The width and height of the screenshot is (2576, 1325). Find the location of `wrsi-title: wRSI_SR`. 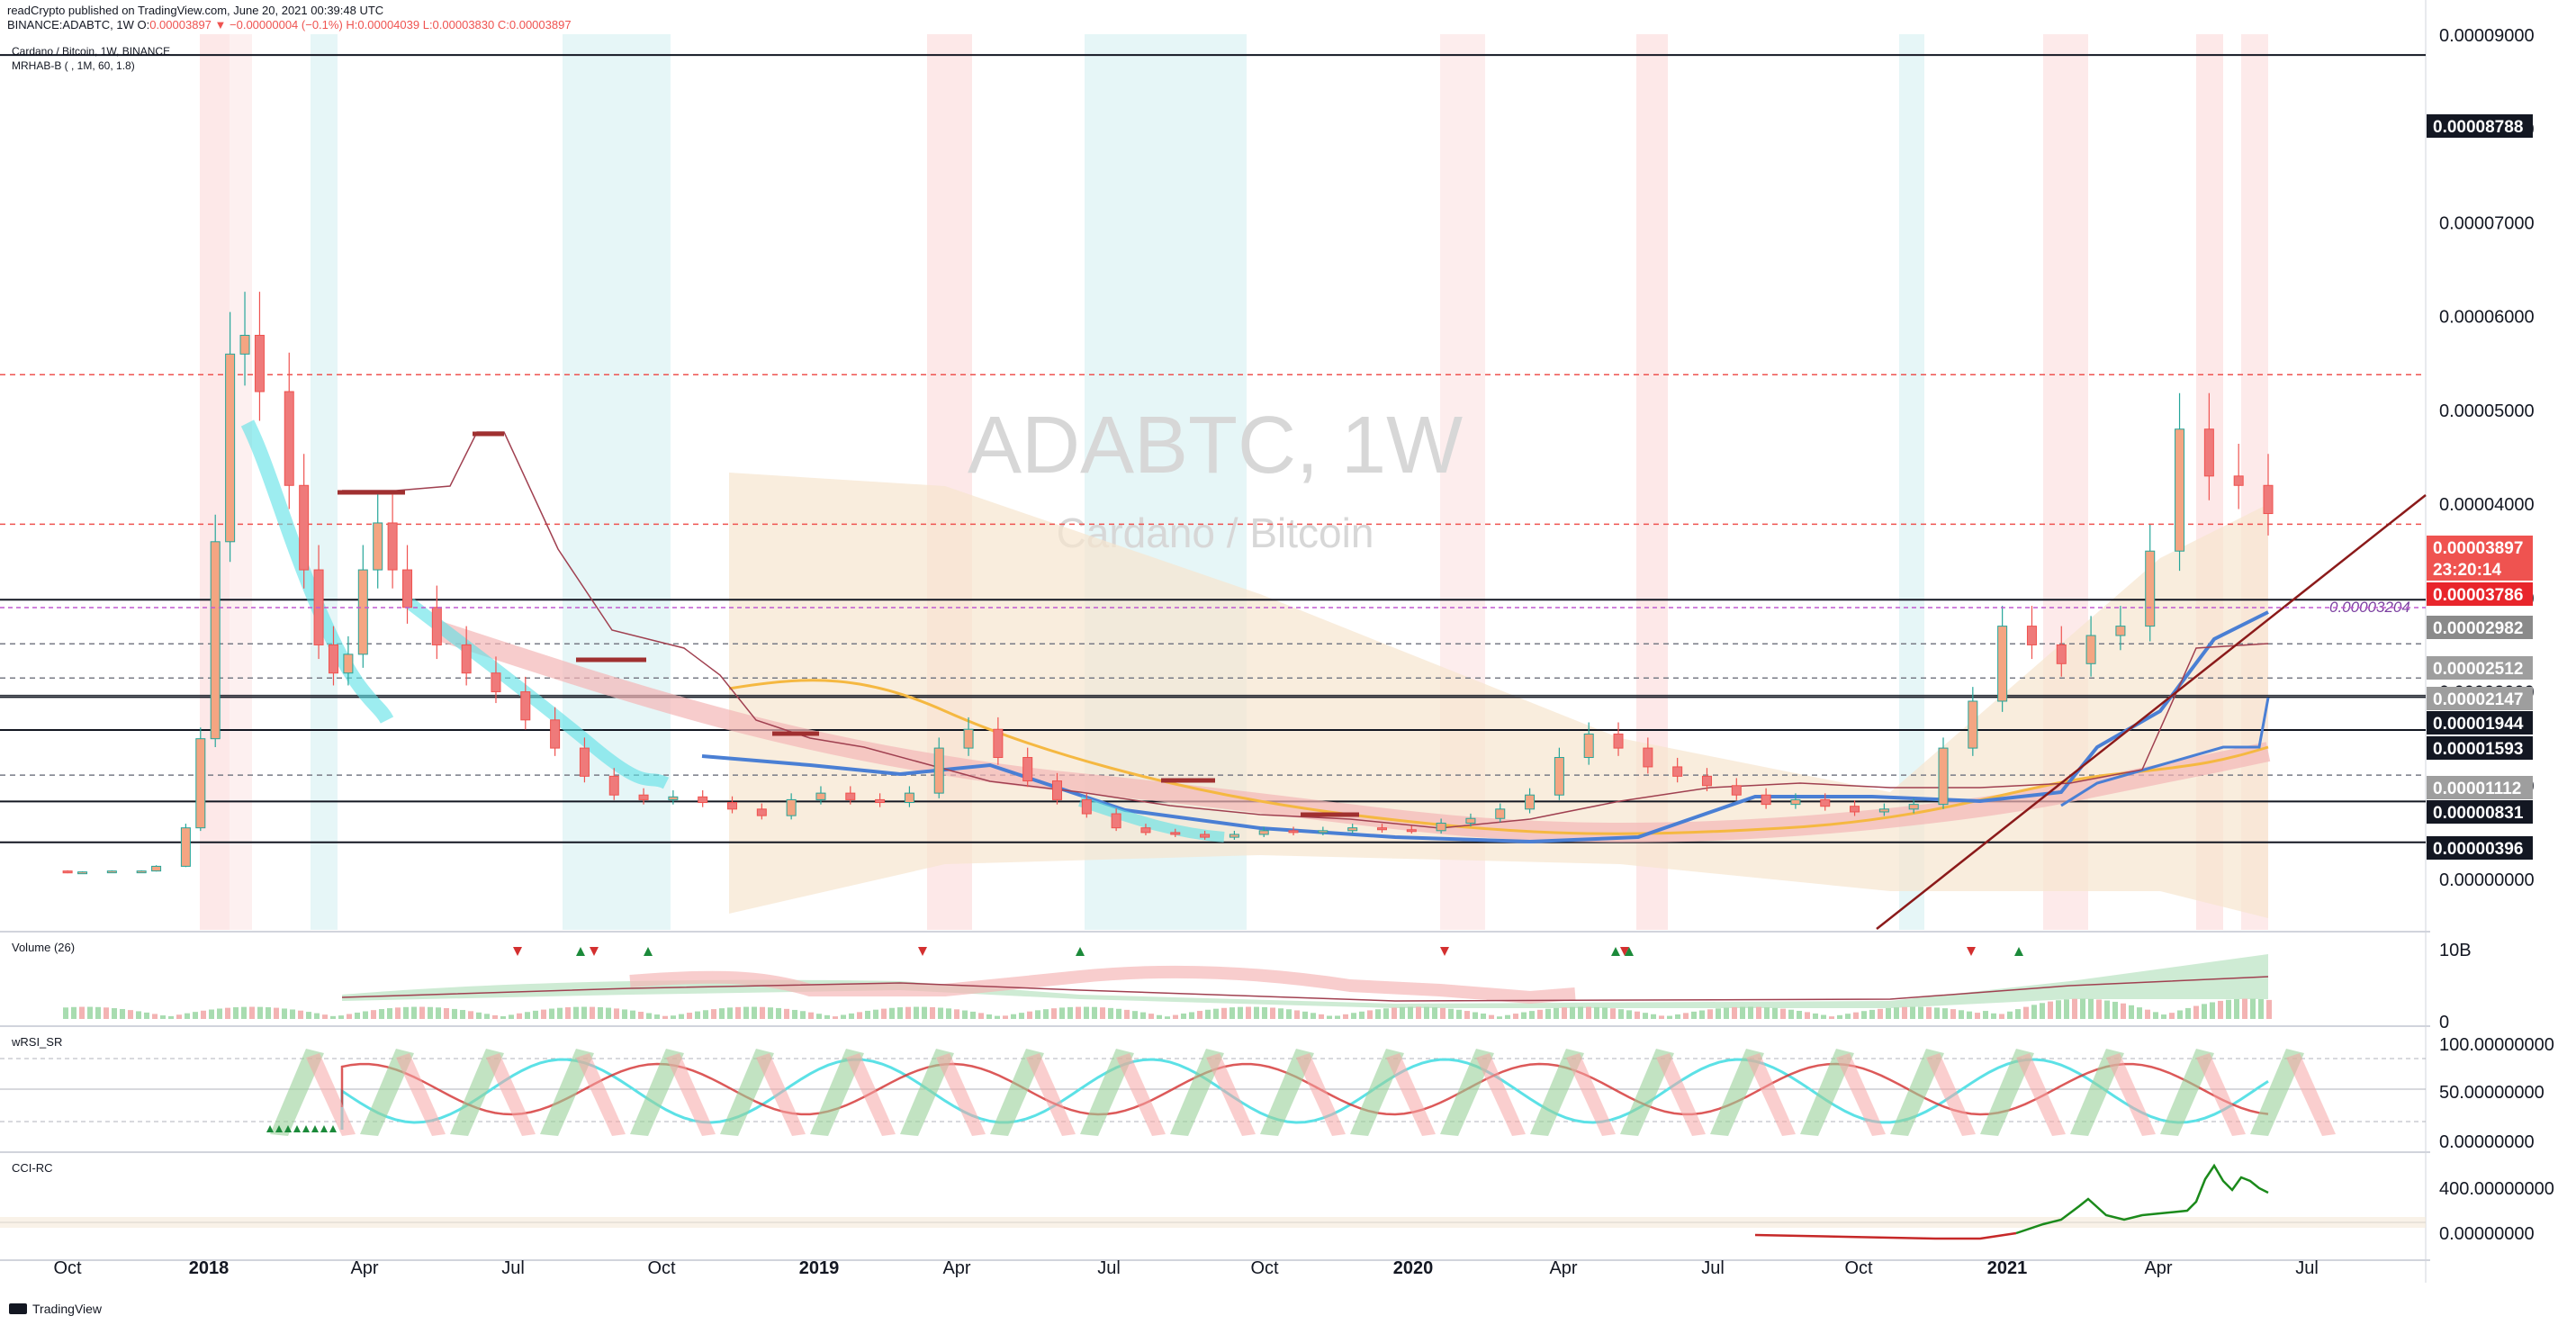

wrsi-title: wRSI_SR is located at coordinates (36, 1042).